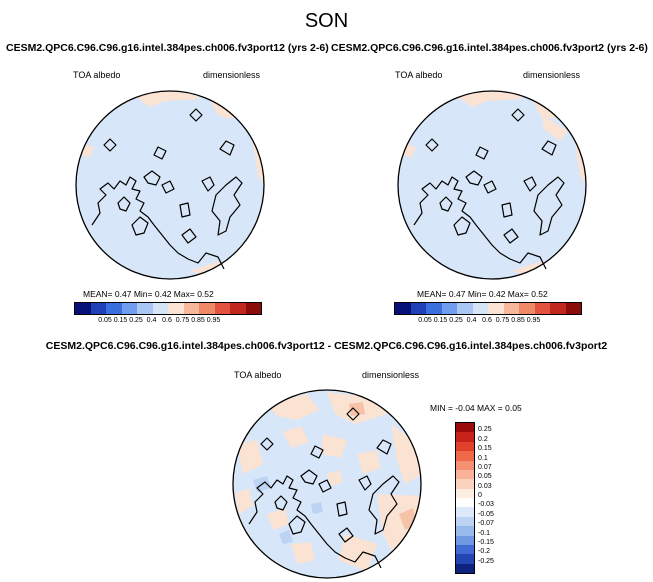  I want to click on diff-colorbar-tick-label: 0.05, so click(485, 477).